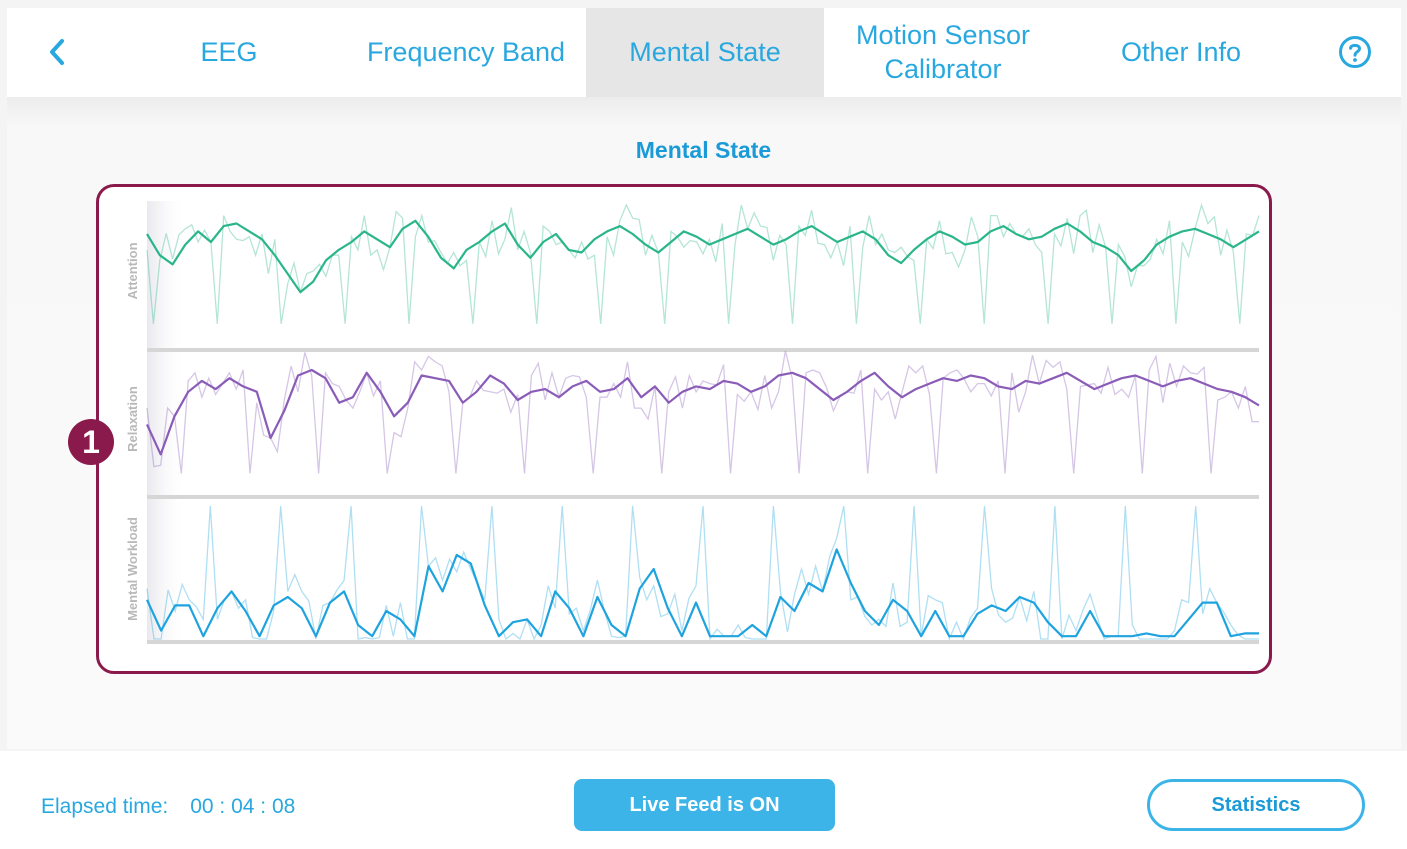 The height and width of the screenshot is (849, 1407). What do you see at coordinates (943, 52) in the screenshot?
I see `tab-motion-sensor-calibrator: Motion Sensor Calibrator` at bounding box center [943, 52].